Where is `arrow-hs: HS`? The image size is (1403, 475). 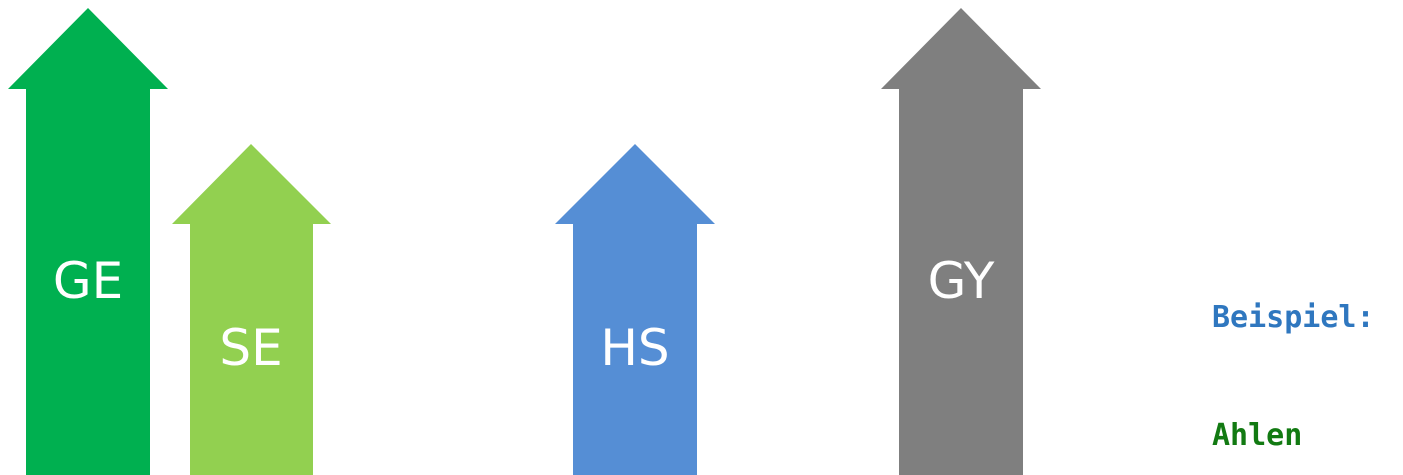 arrow-hs: HS is located at coordinates (635, 309).